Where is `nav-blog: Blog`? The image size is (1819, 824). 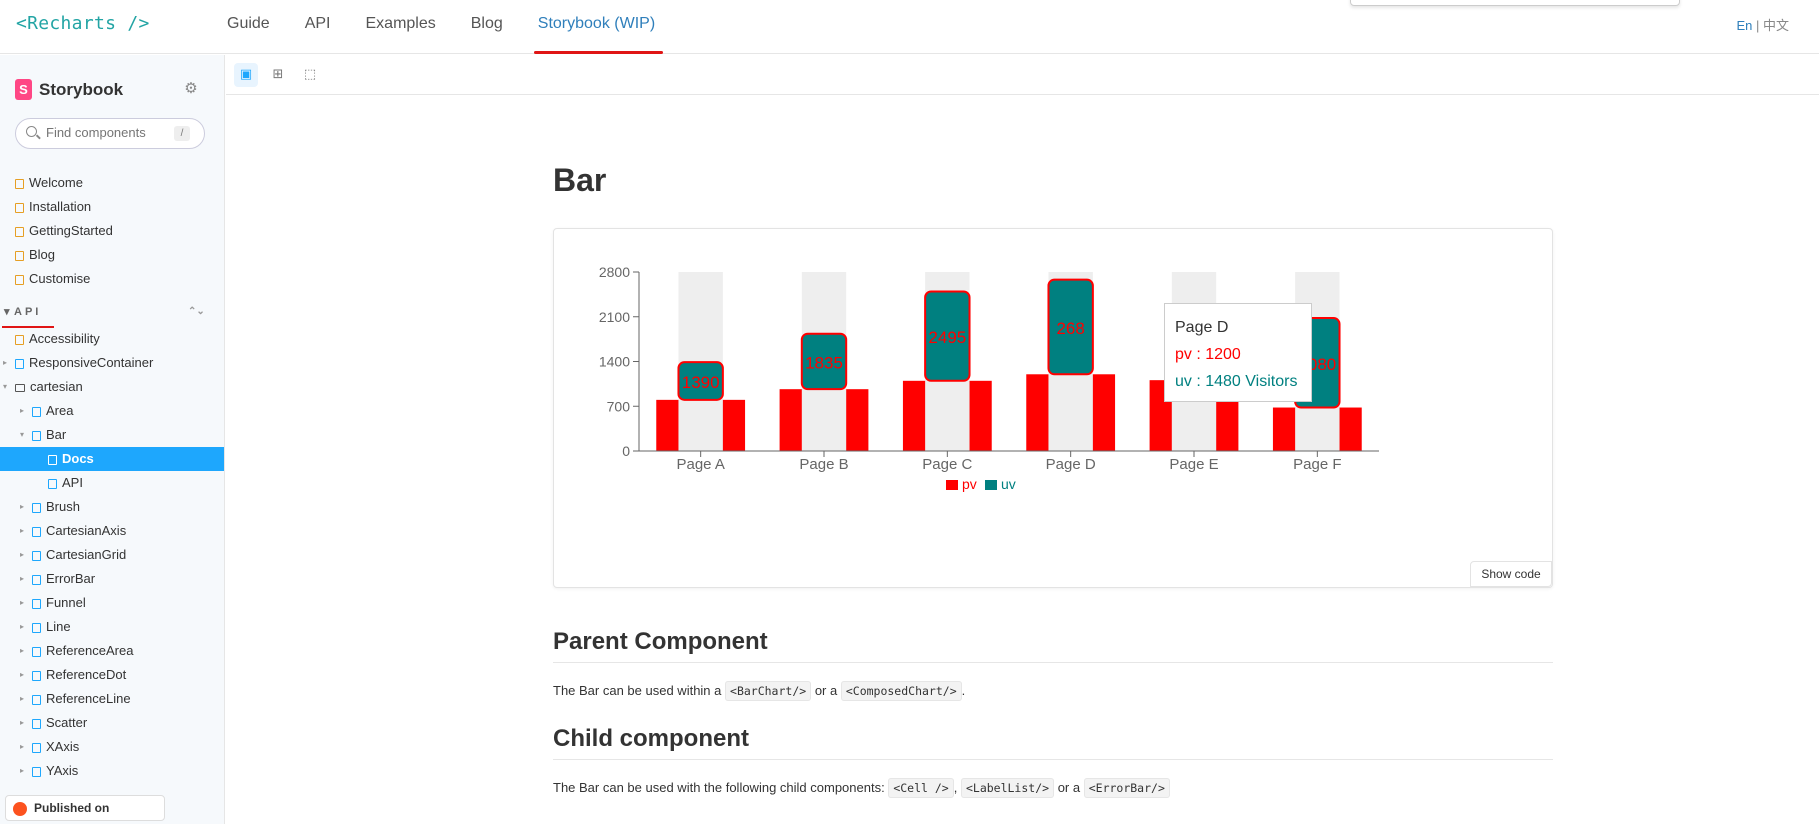
nav-blog: Blog is located at coordinates (486, 23).